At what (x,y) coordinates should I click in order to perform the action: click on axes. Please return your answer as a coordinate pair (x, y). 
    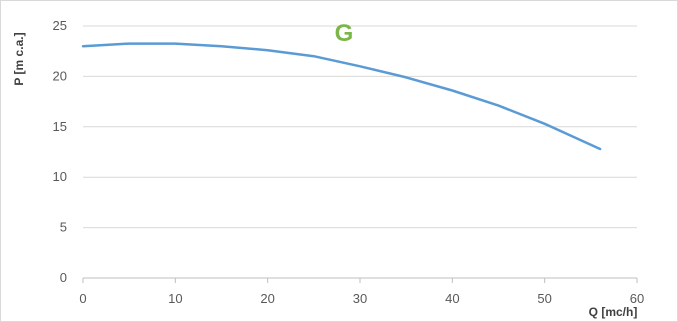
    Looking at the image, I should click on (360, 280).